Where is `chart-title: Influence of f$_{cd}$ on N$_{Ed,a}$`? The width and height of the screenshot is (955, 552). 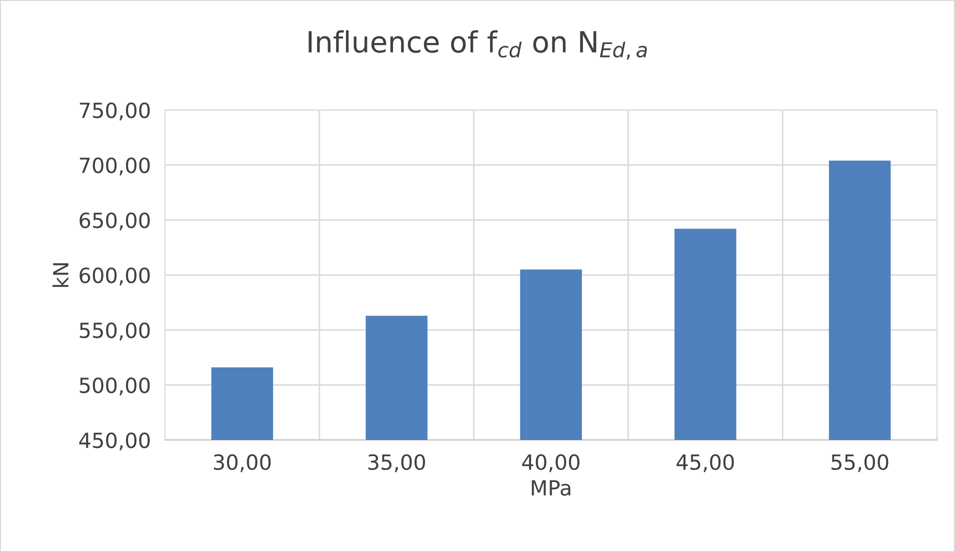
chart-title: Influence of f$_{cd}$ on N$_{Ed,a}$ is located at coordinates (477, 45).